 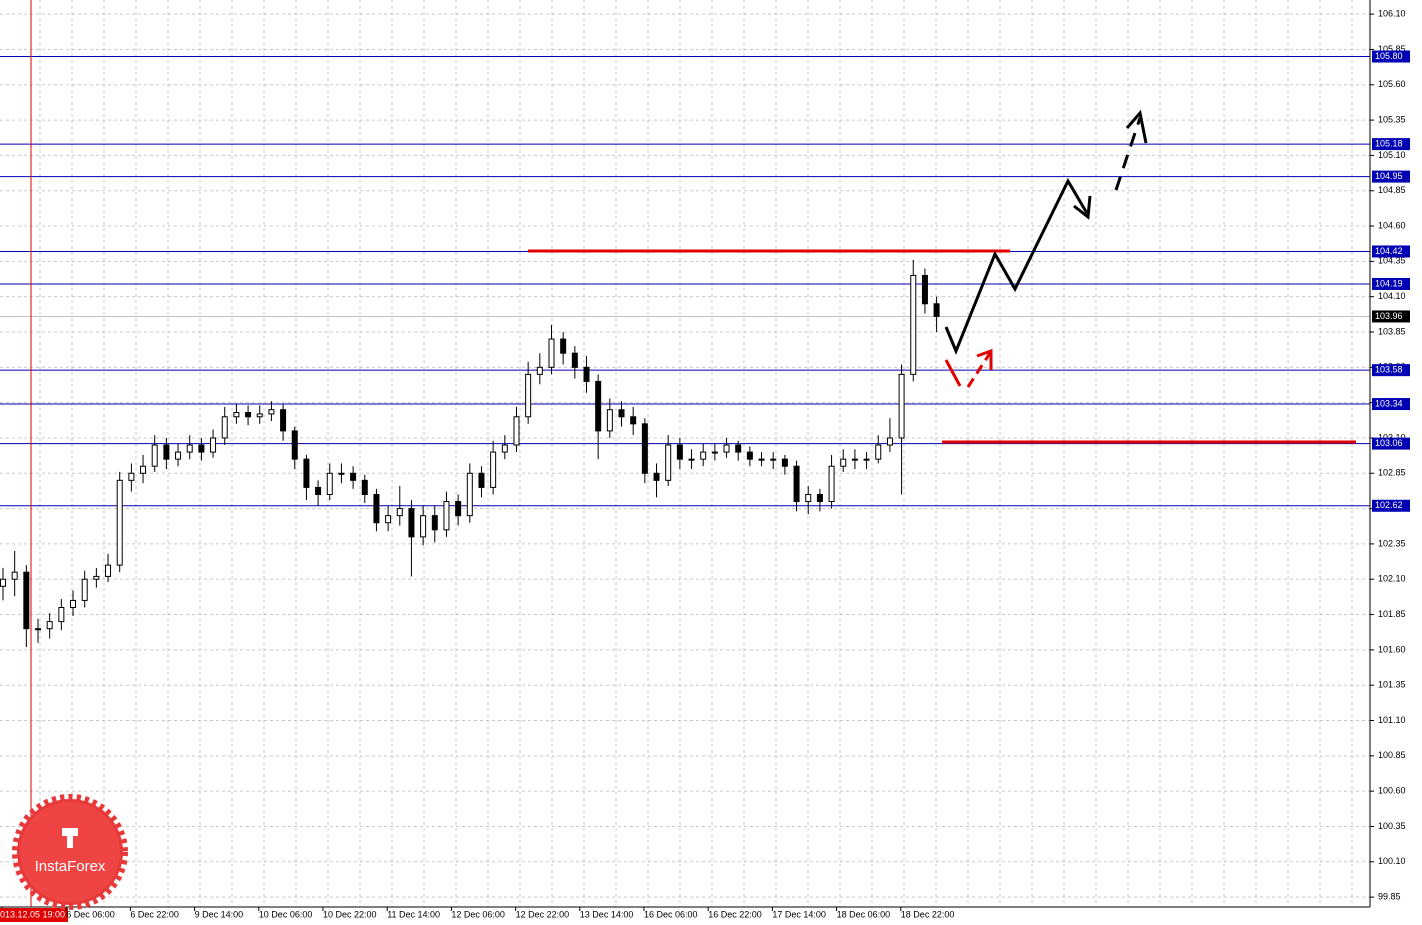 I want to click on level-label: 103.58, so click(x=1389, y=370).